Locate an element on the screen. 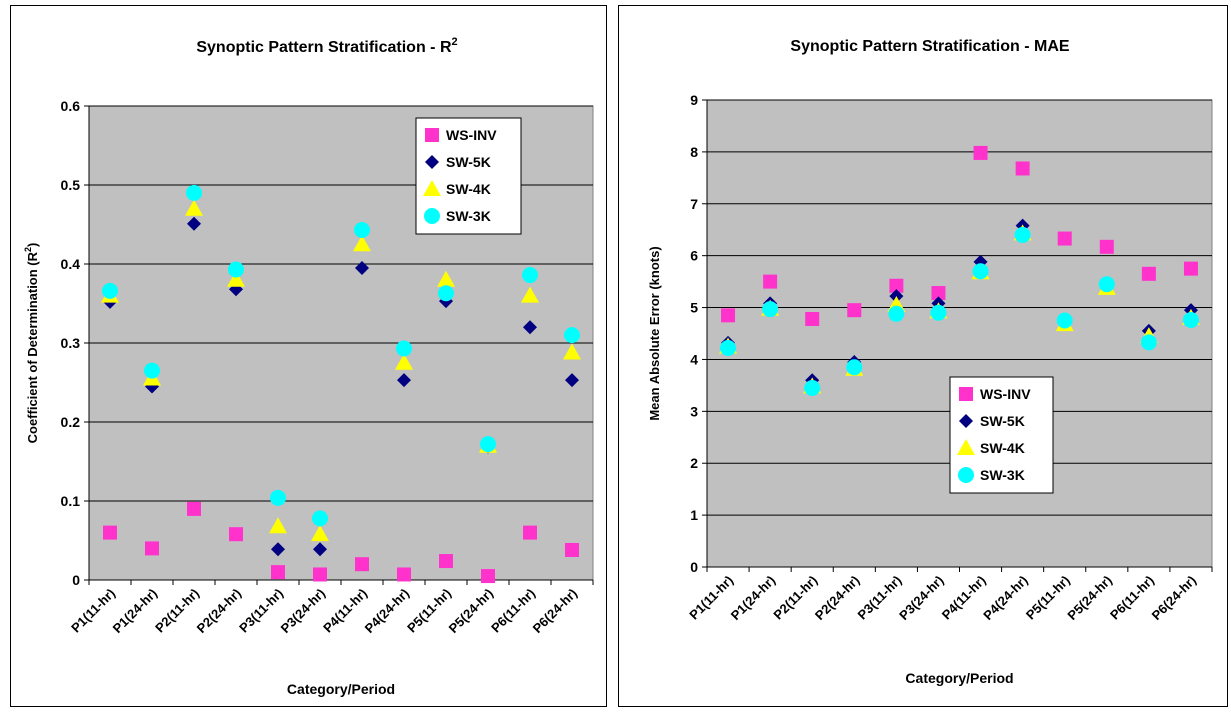  x-tick-label: P6(24-hr) is located at coordinates (555, 611).